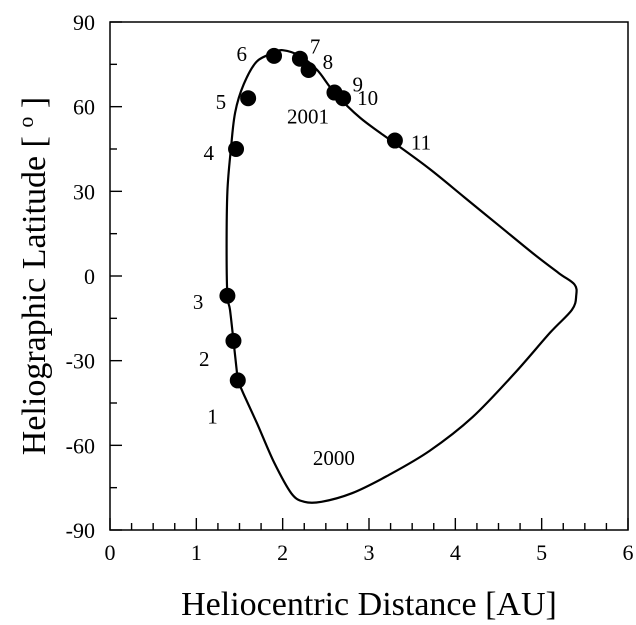 Image resolution: width=636 pixels, height=625 pixels. What do you see at coordinates (321, 287) in the screenshot?
I see `annotations: 2001 2000` at bounding box center [321, 287].